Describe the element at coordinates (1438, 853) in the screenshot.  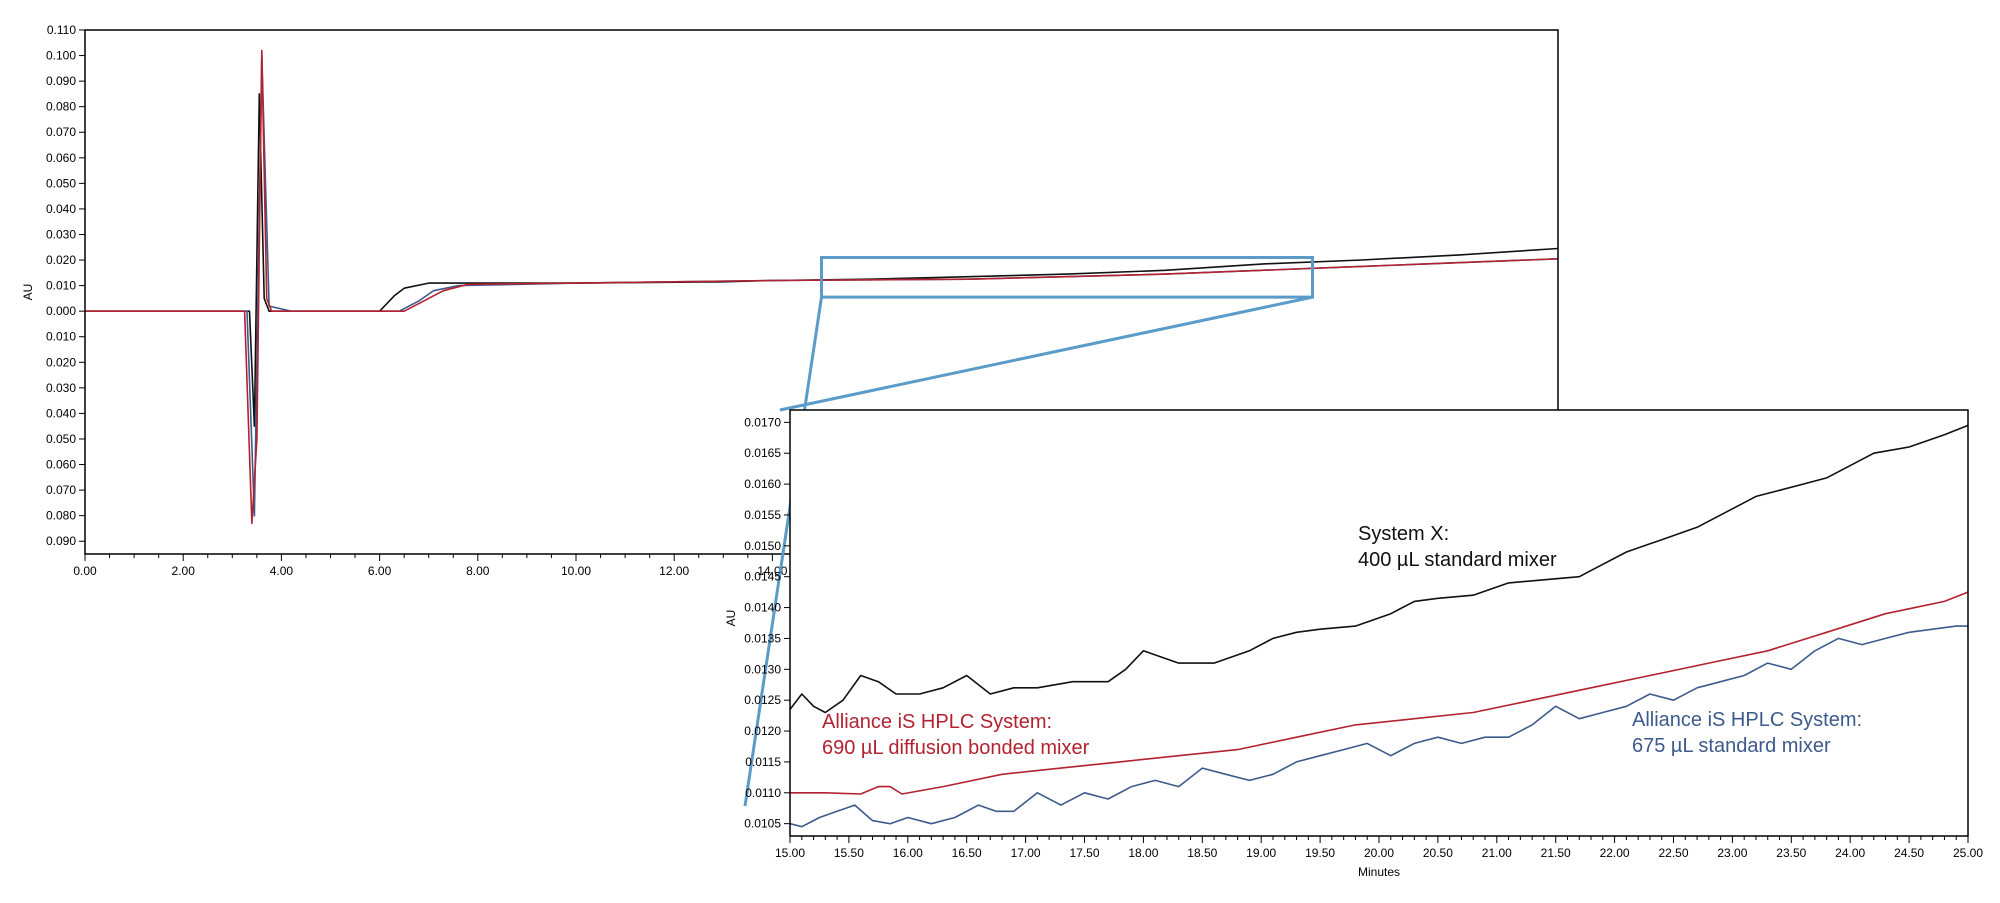
I see `zoom-x-tick-label: 20.50` at that location.